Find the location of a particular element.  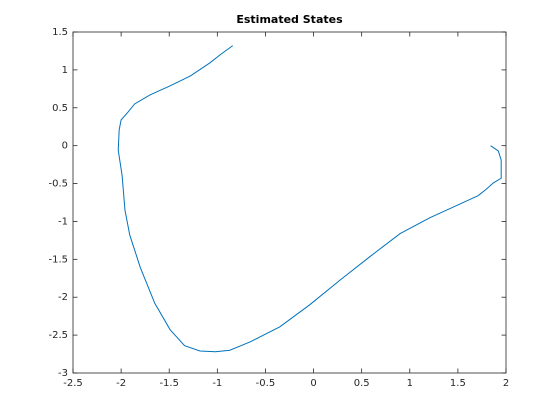

x-tick-label: 1 is located at coordinates (410, 383).